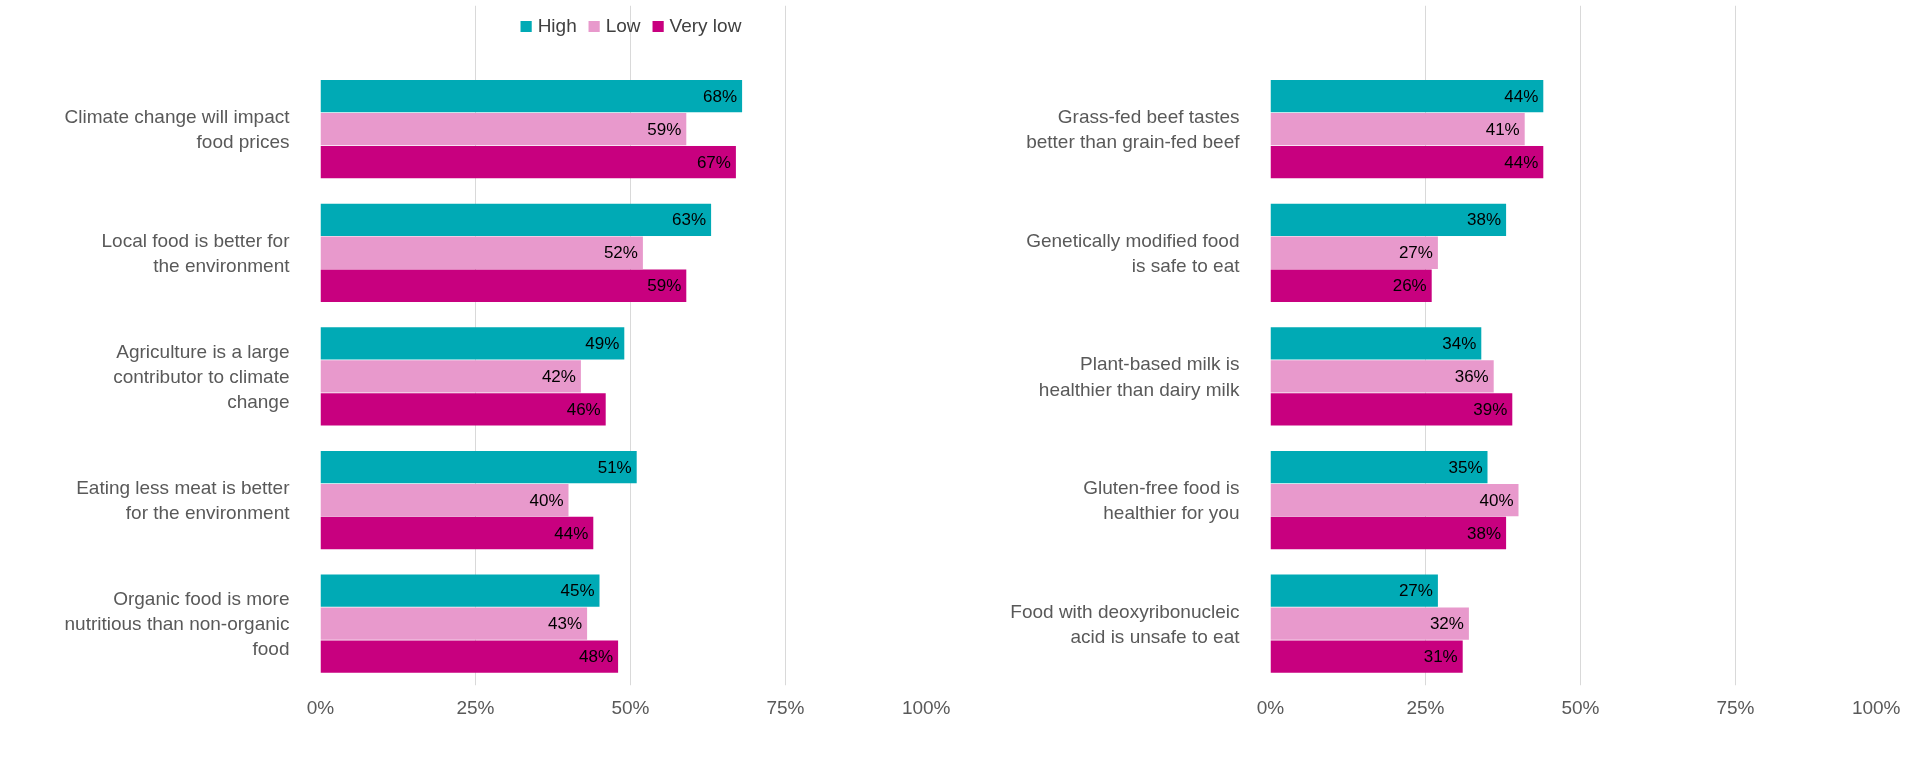  I want to click on legend-label: Very low, so click(705, 26).